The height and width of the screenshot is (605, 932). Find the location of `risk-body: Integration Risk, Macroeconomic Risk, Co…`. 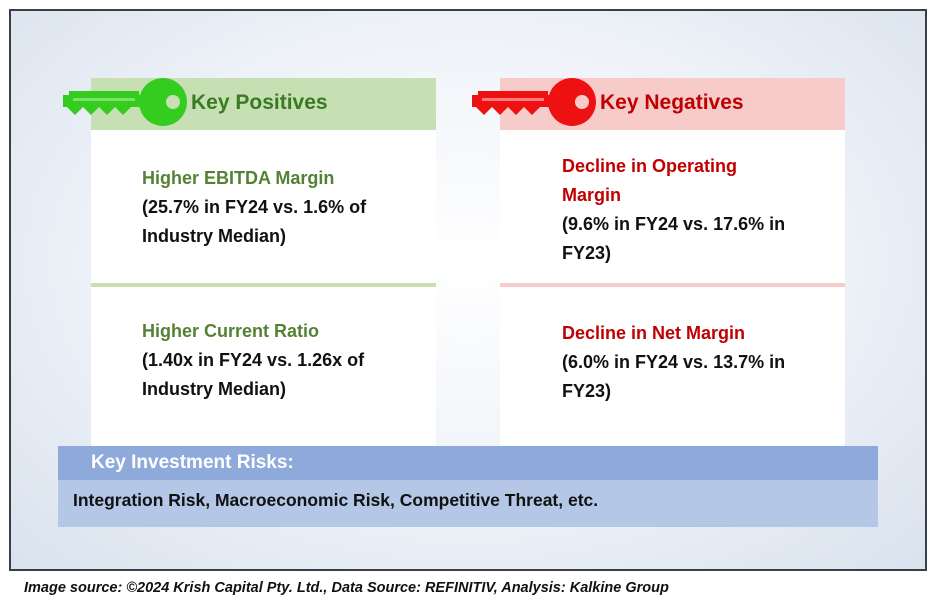

risk-body: Integration Risk, Macroeconomic Risk, Co… is located at coordinates (468, 503).